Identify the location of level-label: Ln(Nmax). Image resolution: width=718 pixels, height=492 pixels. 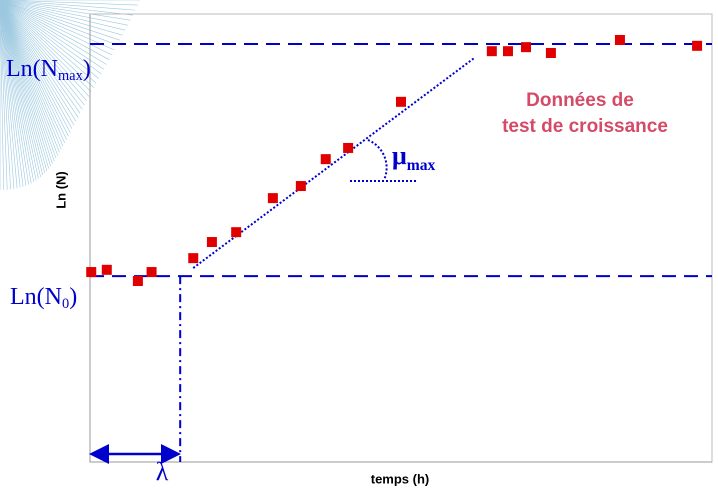
(48, 70).